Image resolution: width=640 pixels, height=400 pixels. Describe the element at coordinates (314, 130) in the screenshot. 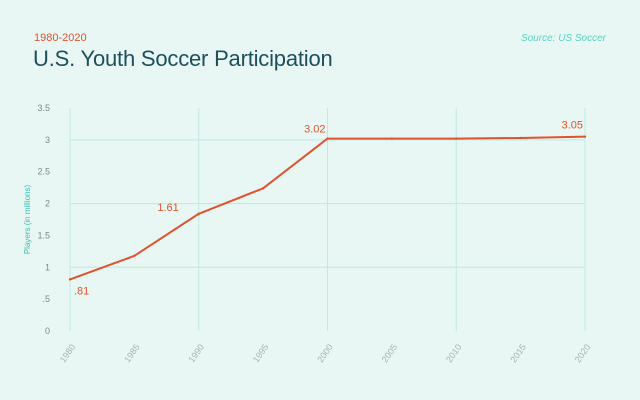

I see `data-label: 3.02` at that location.